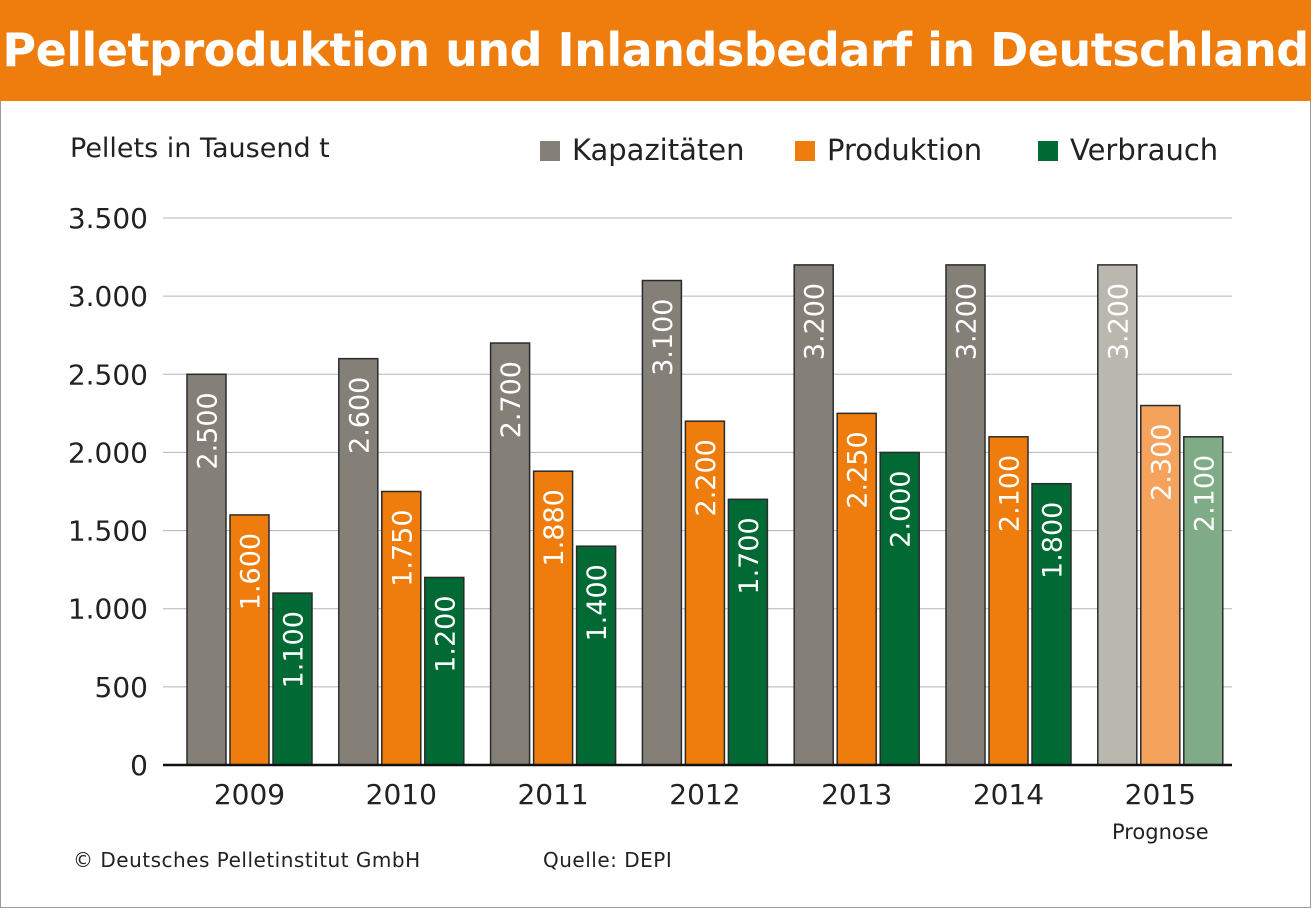 The image size is (1311, 908). What do you see at coordinates (1160, 832) in the screenshot?
I see `x-tick-note: Prognose` at bounding box center [1160, 832].